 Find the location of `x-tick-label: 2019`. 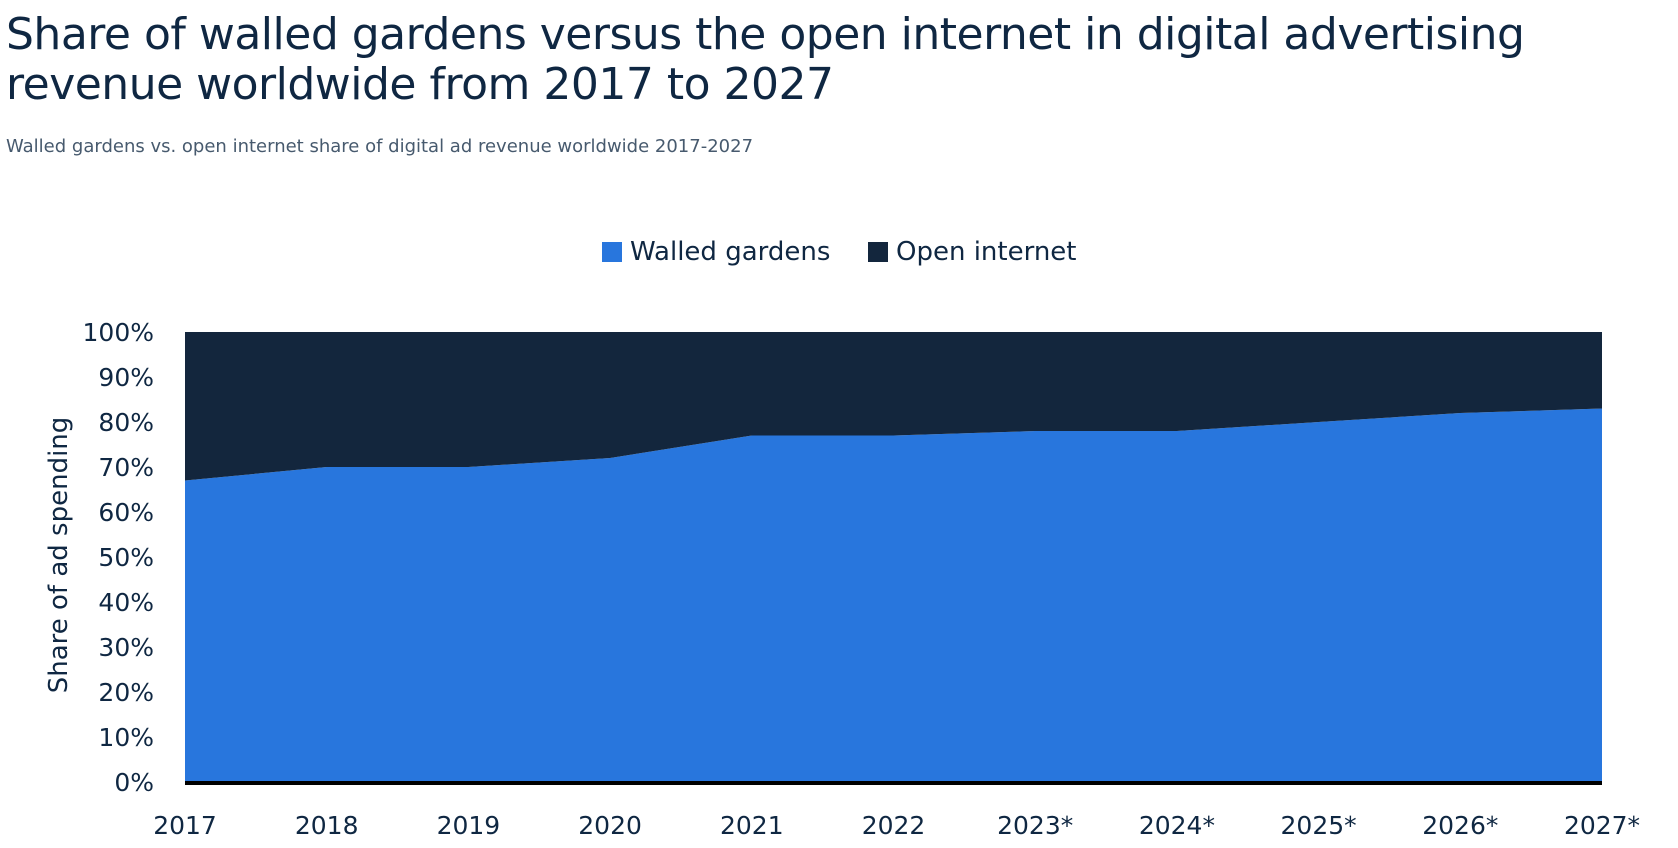

x-tick-label: 2019 is located at coordinates (469, 825).